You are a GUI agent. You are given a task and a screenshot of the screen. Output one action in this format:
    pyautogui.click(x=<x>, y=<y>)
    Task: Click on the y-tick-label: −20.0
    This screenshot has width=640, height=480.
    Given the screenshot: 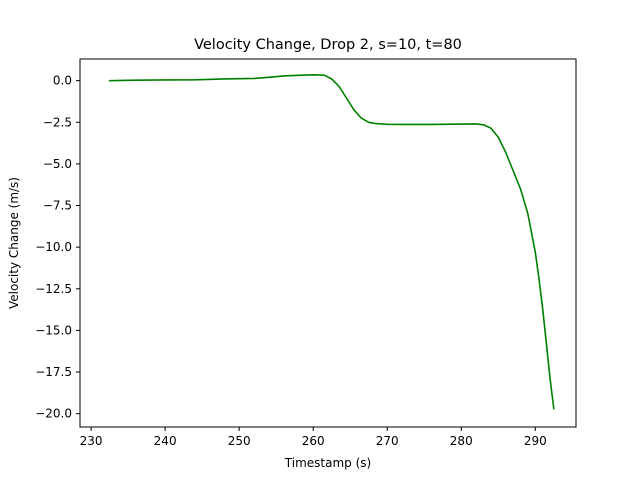 What is the action you would take?
    pyautogui.click(x=53, y=414)
    